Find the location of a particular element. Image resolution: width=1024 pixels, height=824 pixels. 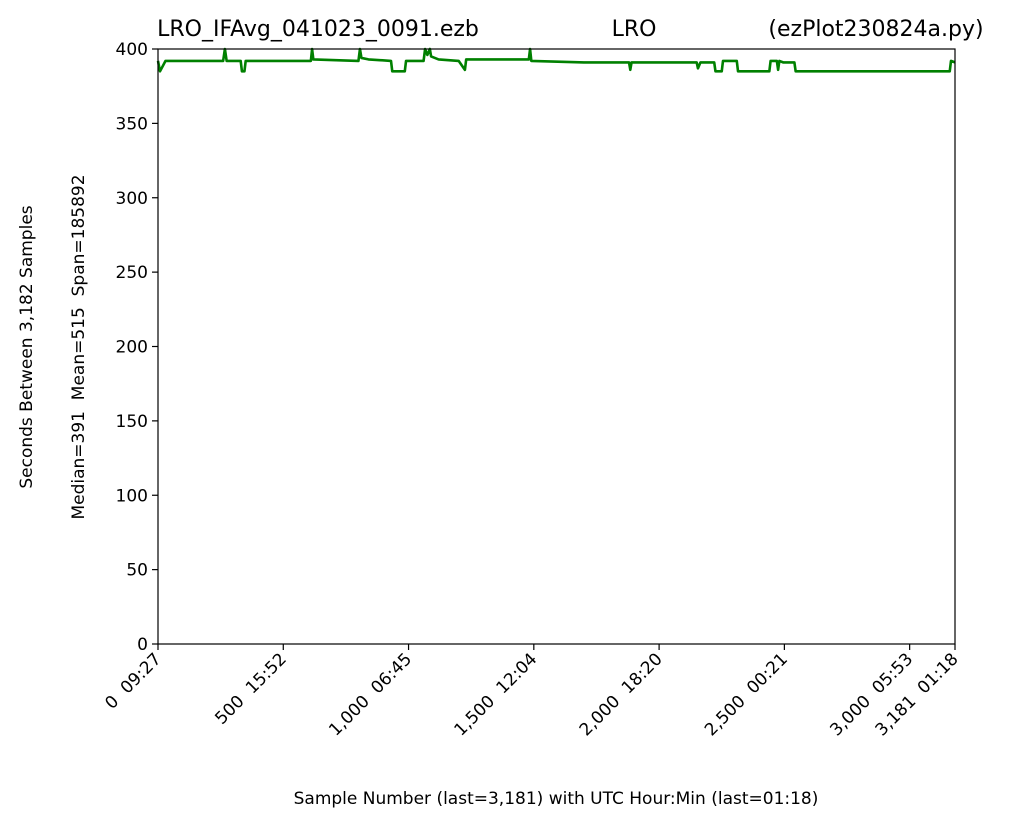

x-tick-label: 500 15:52 is located at coordinates (250, 688).